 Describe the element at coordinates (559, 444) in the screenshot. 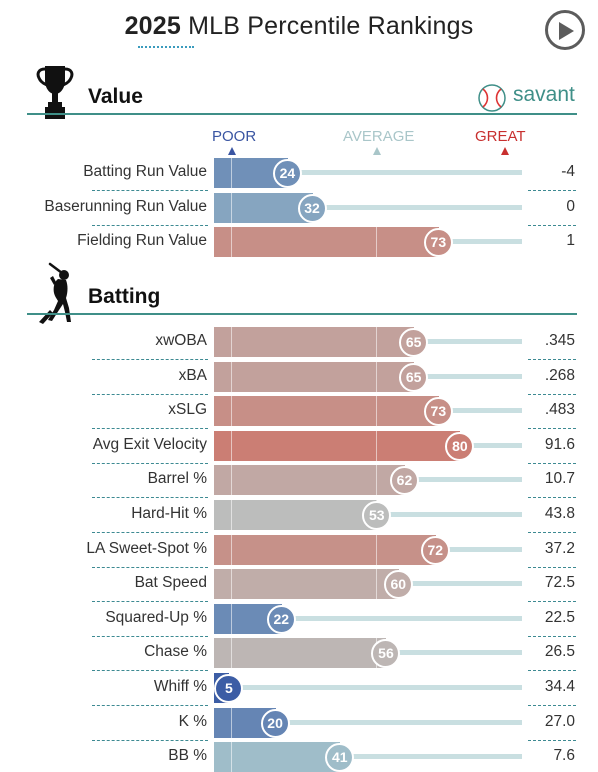

I see `stat-value: 91.6` at that location.